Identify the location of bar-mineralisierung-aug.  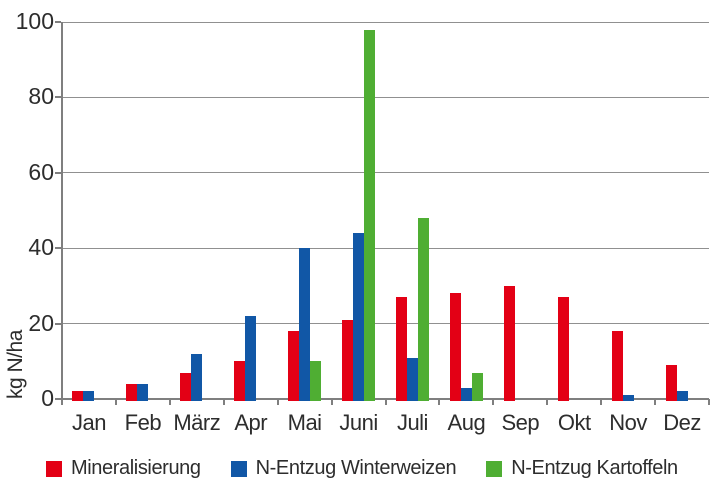
(455, 347).